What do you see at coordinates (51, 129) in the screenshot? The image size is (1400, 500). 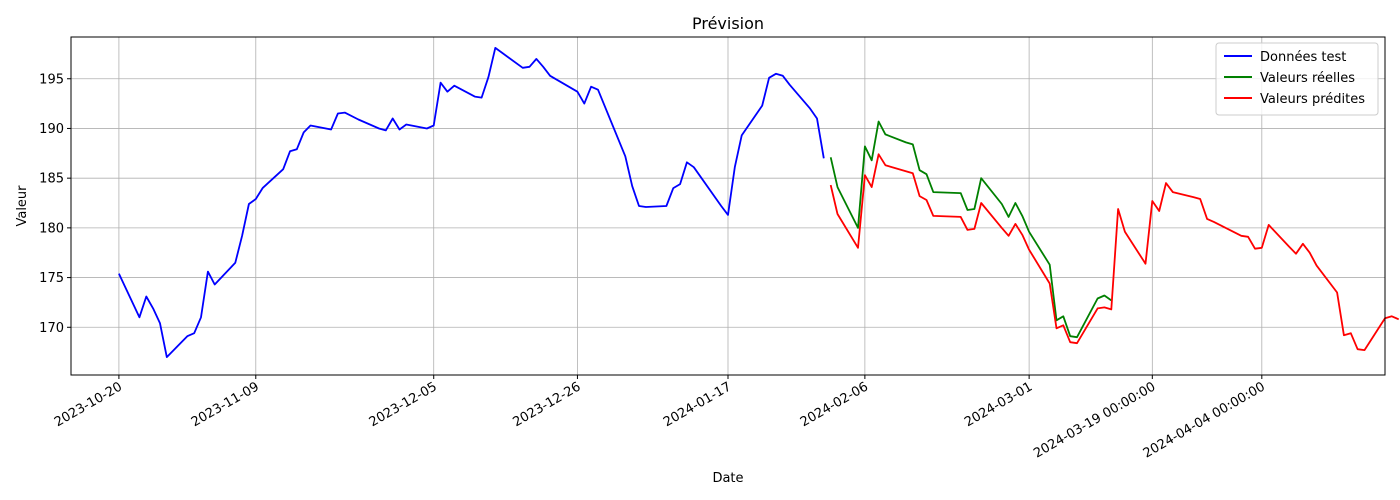 I see `y-tick-label: 190` at bounding box center [51, 129].